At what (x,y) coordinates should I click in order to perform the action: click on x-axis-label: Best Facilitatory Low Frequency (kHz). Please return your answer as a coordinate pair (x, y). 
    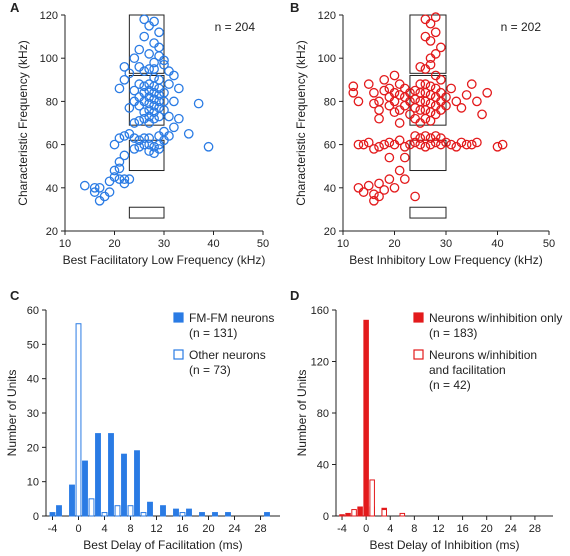
    Looking at the image, I should click on (164, 260).